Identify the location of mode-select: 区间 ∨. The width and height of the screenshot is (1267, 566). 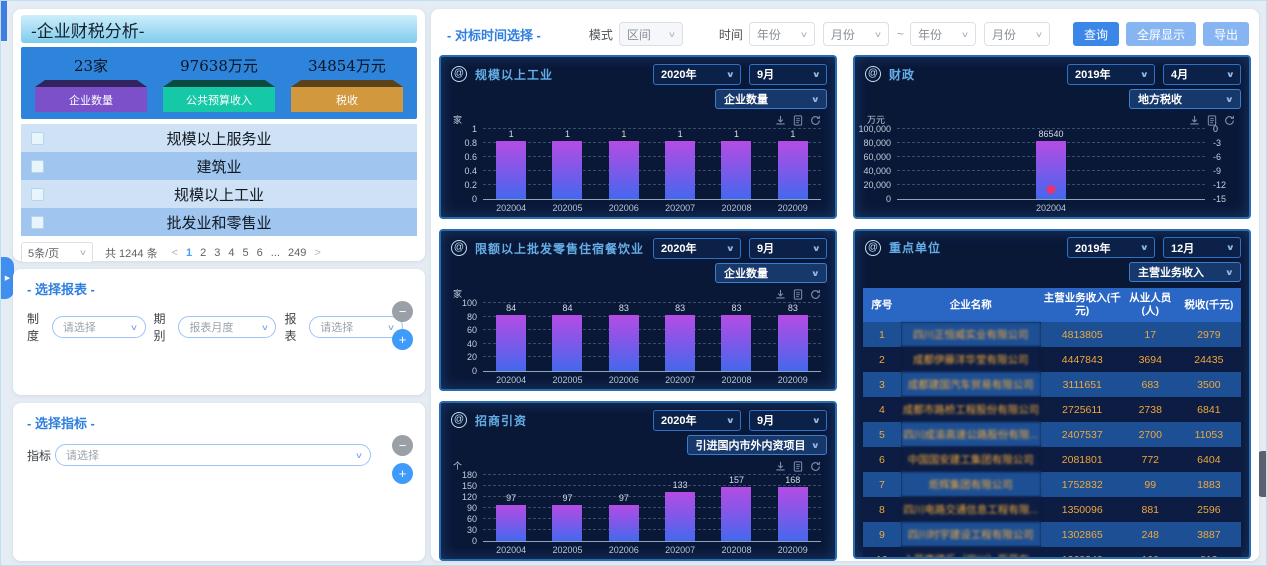
(650, 34).